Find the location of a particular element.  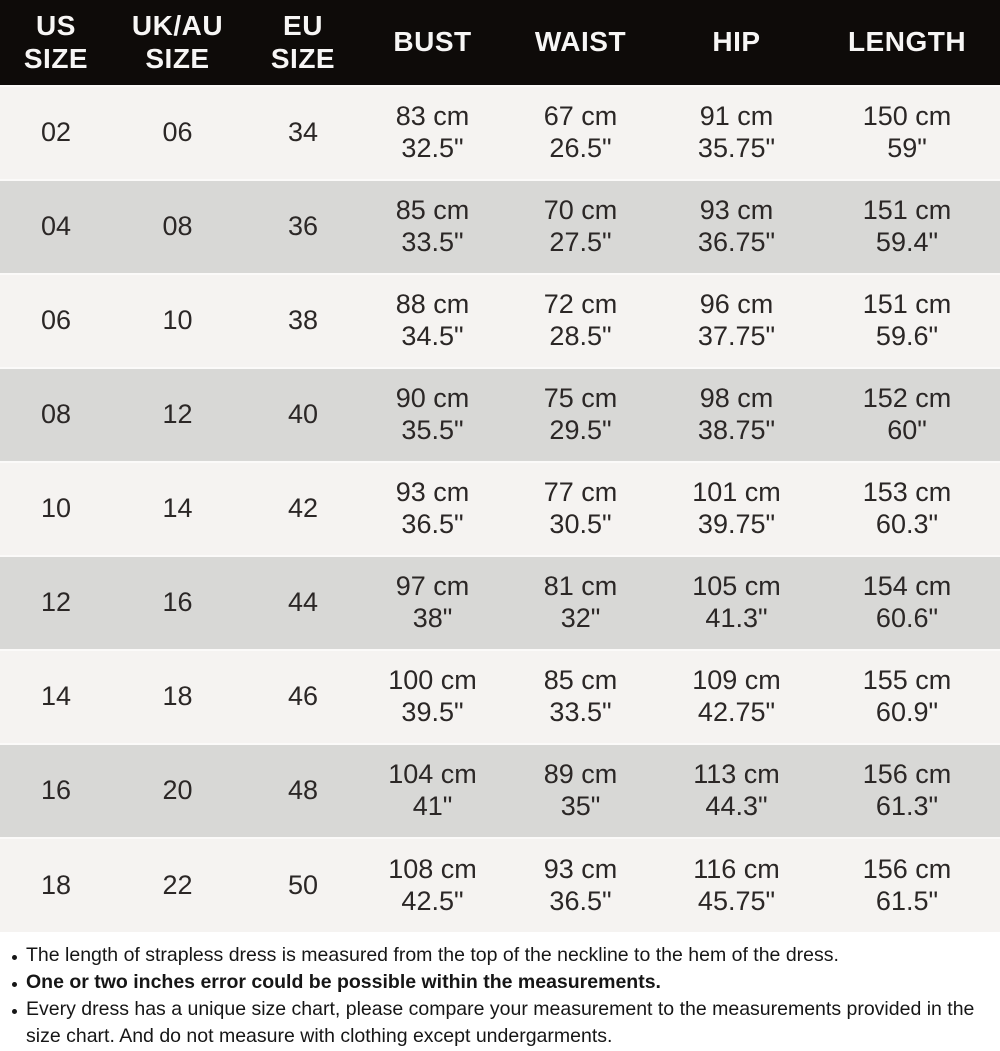

cell-bust: 104 cm 41" is located at coordinates (432, 790).